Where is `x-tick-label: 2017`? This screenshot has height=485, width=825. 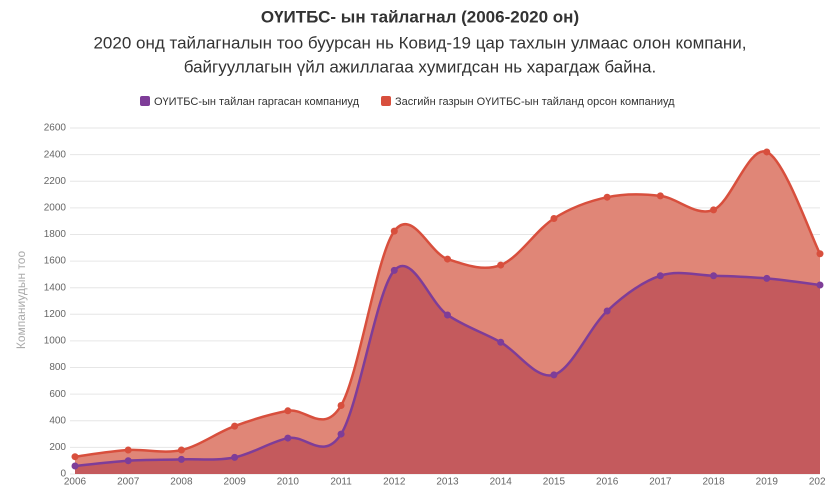
x-tick-label: 2017 is located at coordinates (660, 481).